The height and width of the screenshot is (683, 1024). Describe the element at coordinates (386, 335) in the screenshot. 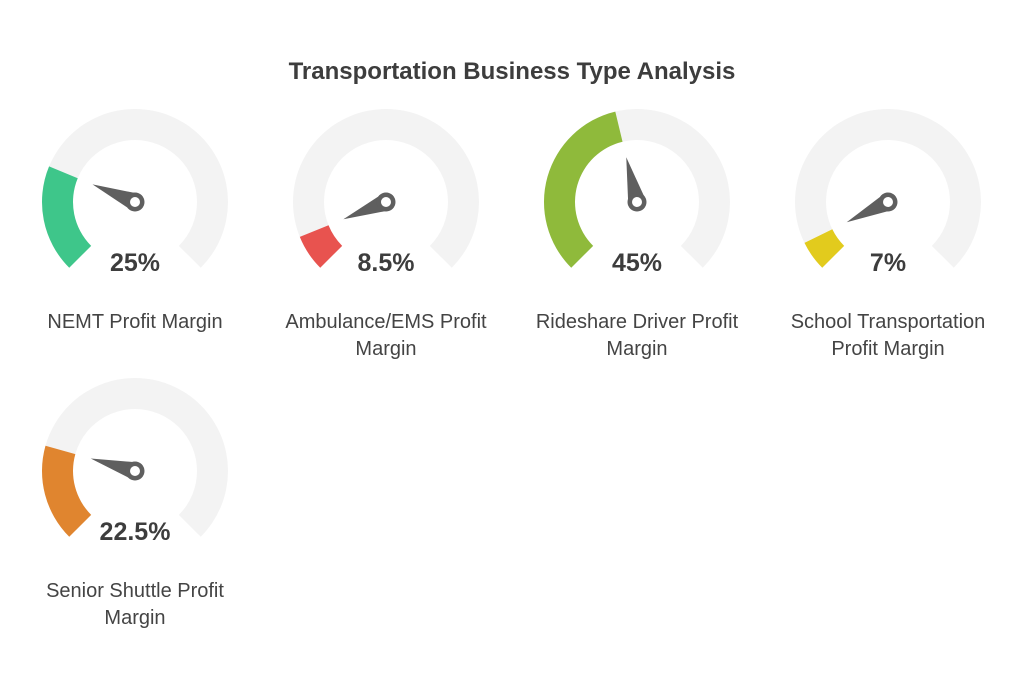

I see `gauge-label: Ambulance/EMS Profit Margin` at that location.